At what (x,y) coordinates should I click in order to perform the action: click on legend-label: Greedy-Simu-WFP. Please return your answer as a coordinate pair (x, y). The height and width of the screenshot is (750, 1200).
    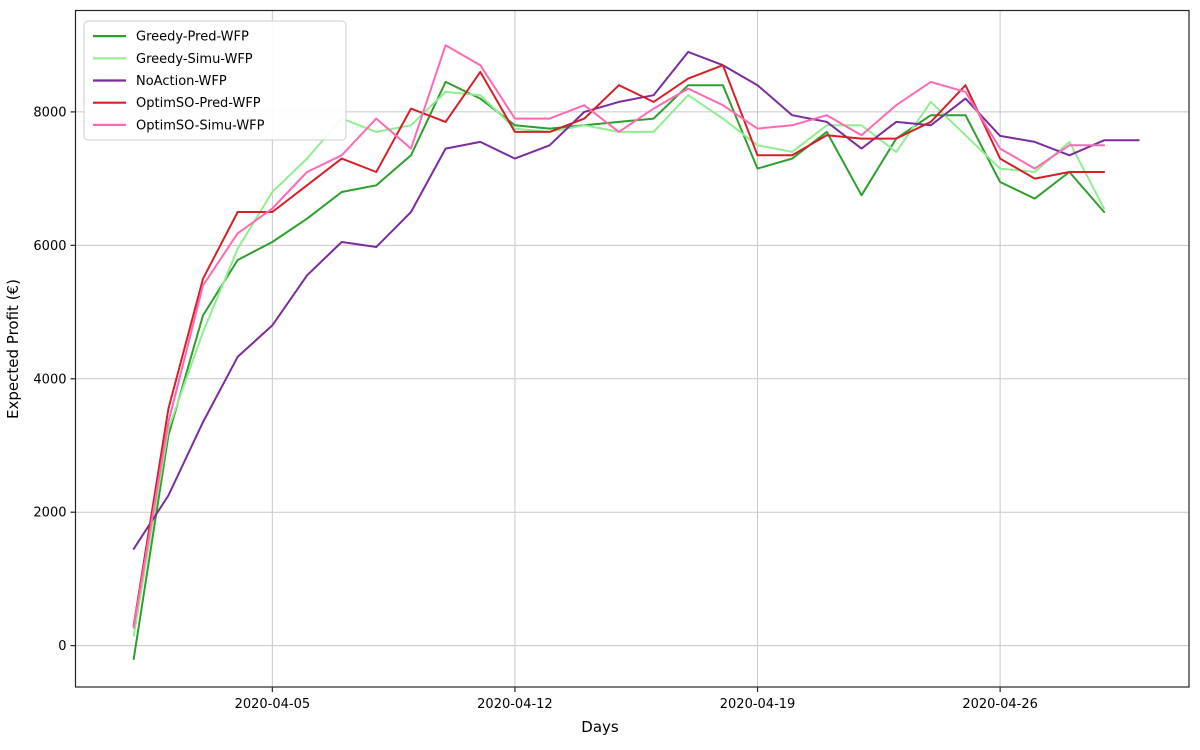
    Looking at the image, I should click on (194, 59).